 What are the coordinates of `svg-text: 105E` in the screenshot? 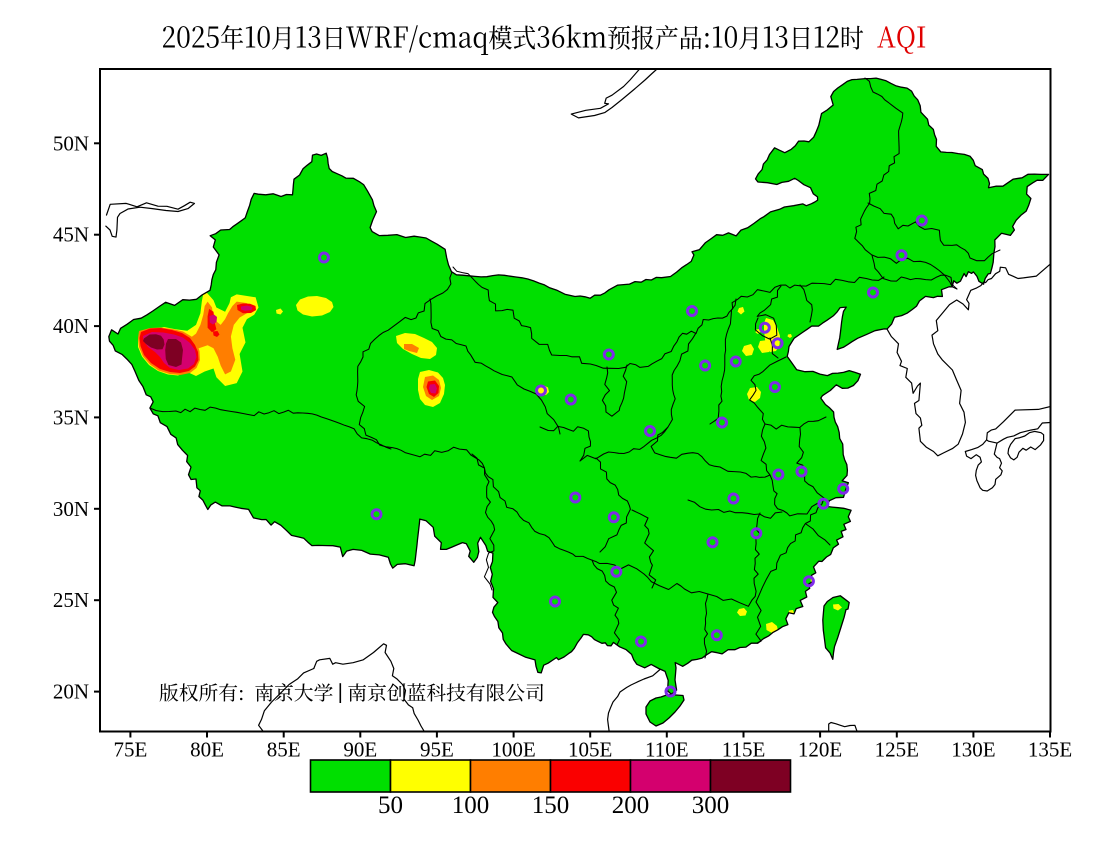 It's located at (590, 750).